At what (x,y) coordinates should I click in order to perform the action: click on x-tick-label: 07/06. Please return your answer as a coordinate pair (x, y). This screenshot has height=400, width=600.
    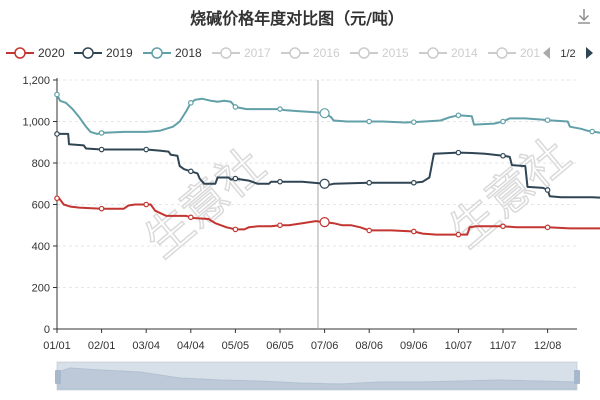
    Looking at the image, I should click on (325, 346).